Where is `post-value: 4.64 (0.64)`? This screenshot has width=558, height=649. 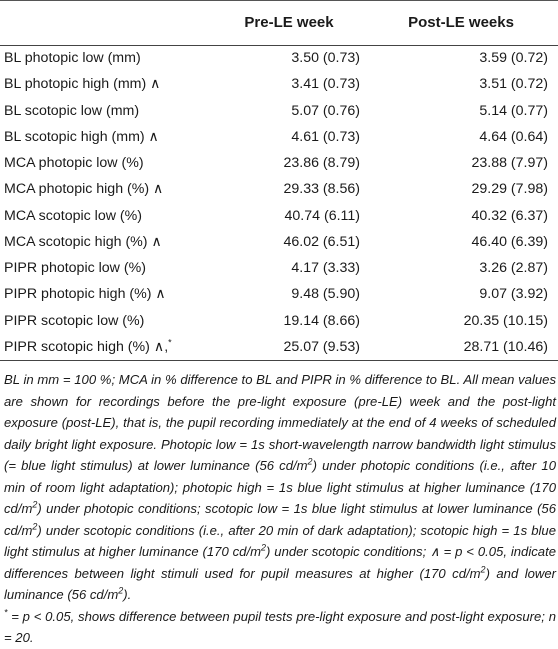
post-value: 4.64 (0.64) is located at coordinates (513, 136).